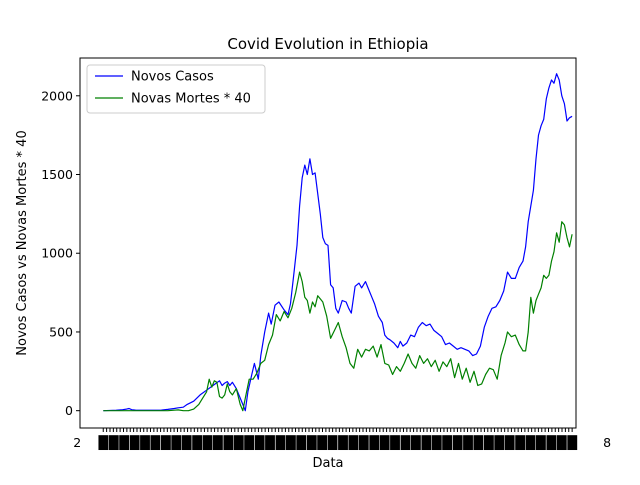 The image size is (640, 485). I want to click on legend-label-novos-casos: Novos Casos, so click(172, 77).